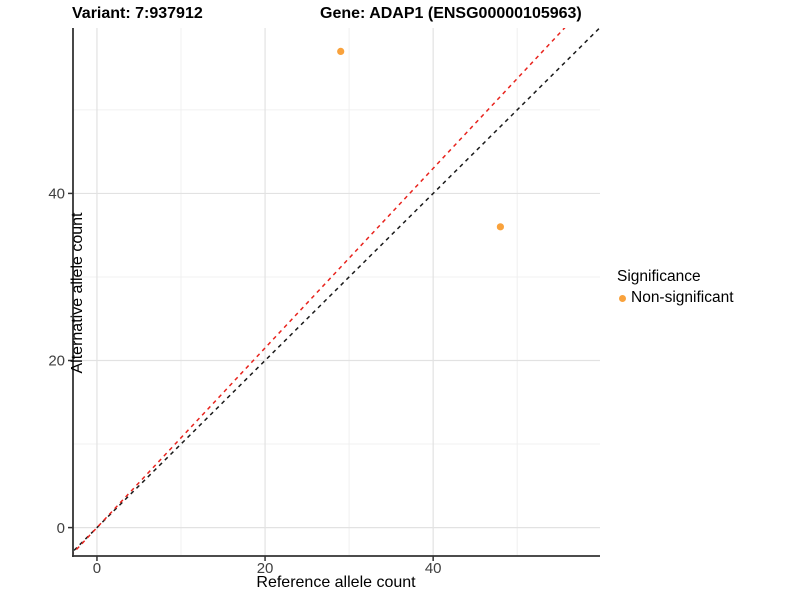 The image size is (800, 600). I want to click on variant-title: Variant: 7:937912, so click(137, 13).